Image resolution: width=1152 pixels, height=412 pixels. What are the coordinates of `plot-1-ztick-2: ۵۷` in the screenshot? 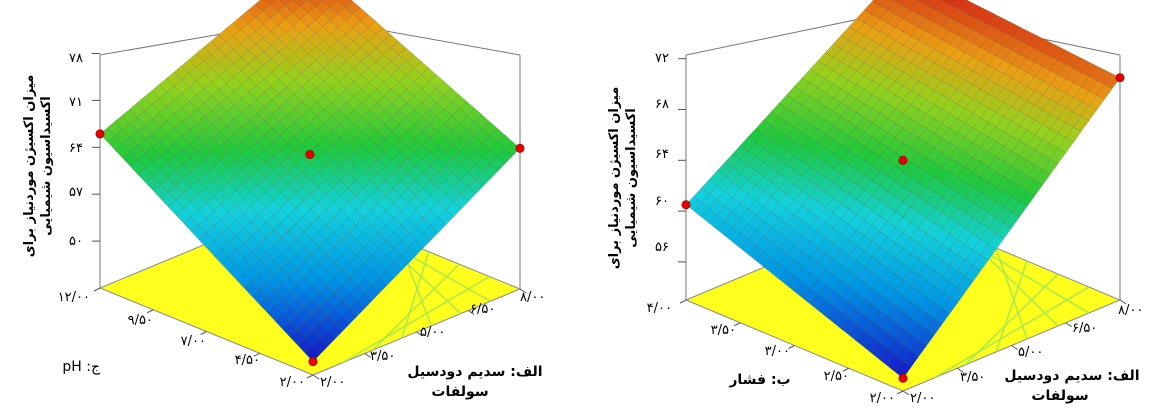 It's located at (76, 192).